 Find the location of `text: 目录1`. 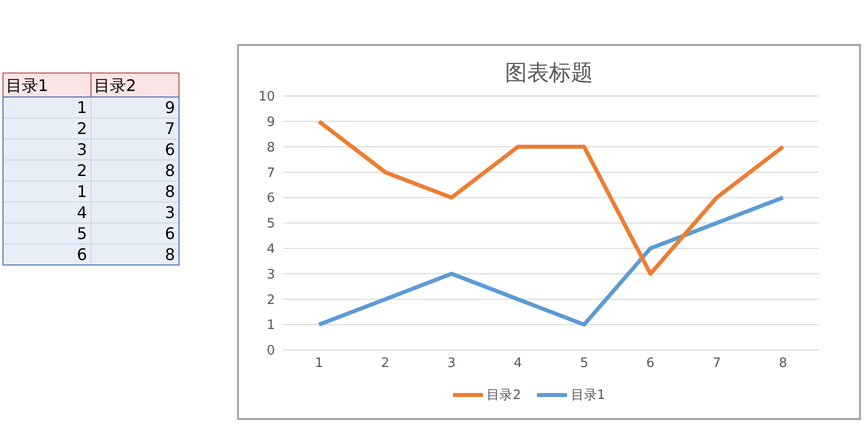

text: 目录1 is located at coordinates (27, 85).